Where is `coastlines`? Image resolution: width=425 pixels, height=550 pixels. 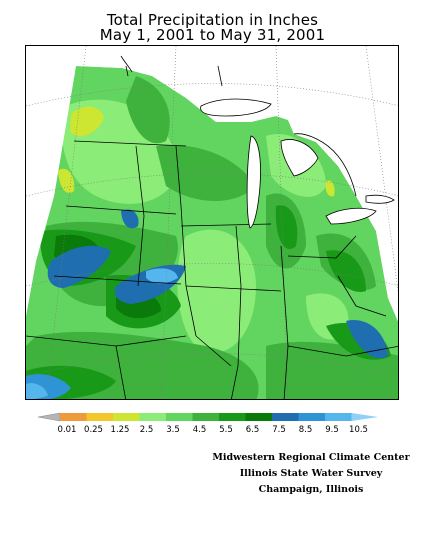
coastlines is located at coordinates (238, 126).